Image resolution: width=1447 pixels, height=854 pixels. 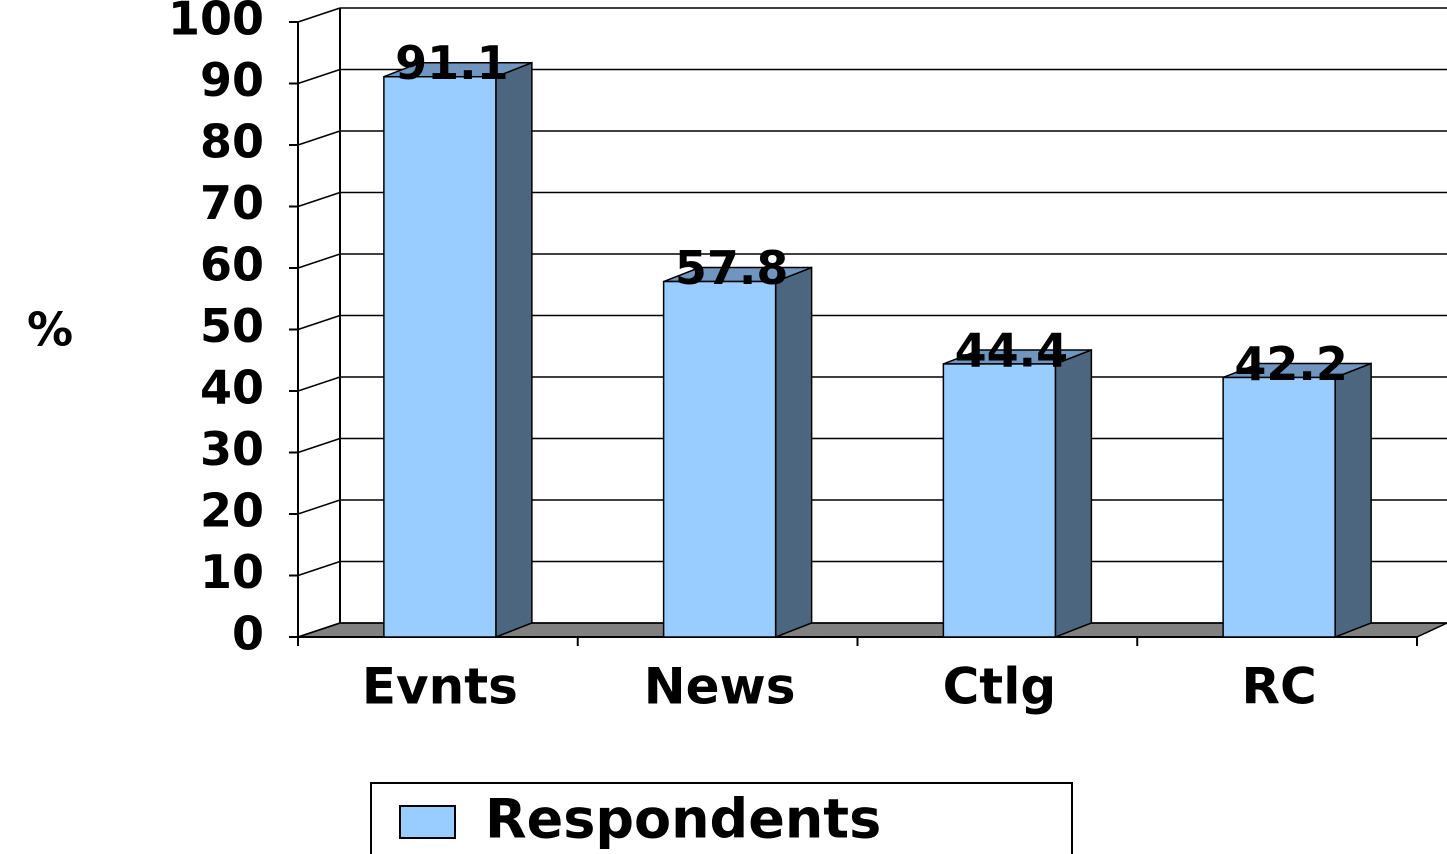 What do you see at coordinates (232, 80) in the screenshot?
I see `y-tick-label: 90` at bounding box center [232, 80].